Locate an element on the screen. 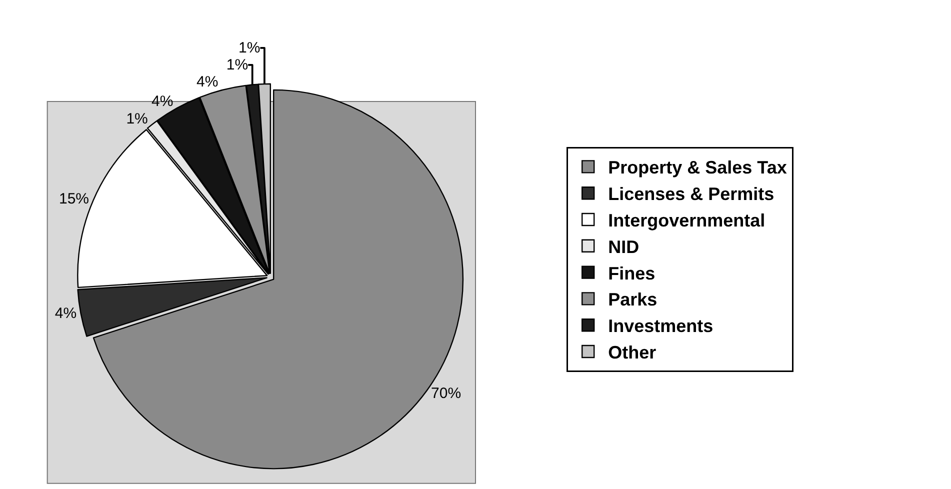 The height and width of the screenshot is (489, 951). legend-label: NID is located at coordinates (624, 246).